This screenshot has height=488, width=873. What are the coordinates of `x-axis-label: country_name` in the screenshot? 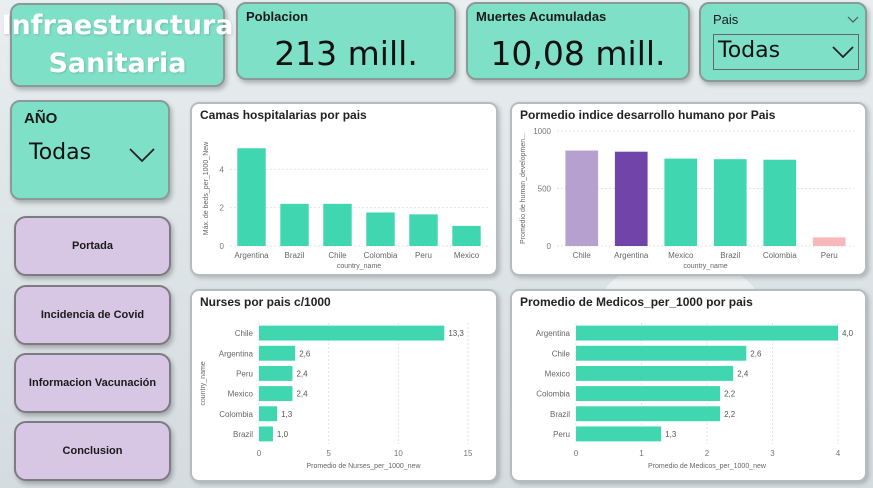 It's located at (359, 266).